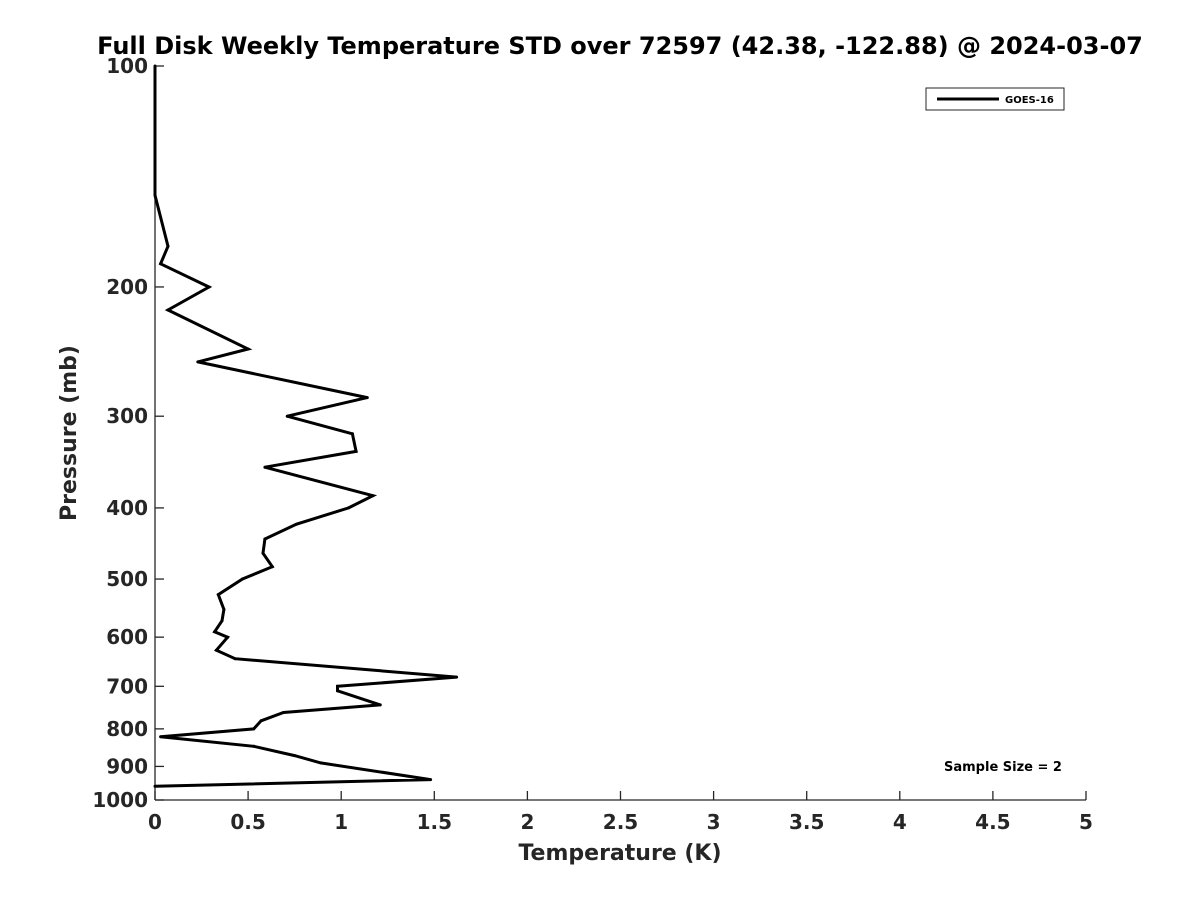 Image resolution: width=1200 pixels, height=900 pixels. Describe the element at coordinates (69, 433) in the screenshot. I see `y-axis-label: Pressure (mb)` at that location.